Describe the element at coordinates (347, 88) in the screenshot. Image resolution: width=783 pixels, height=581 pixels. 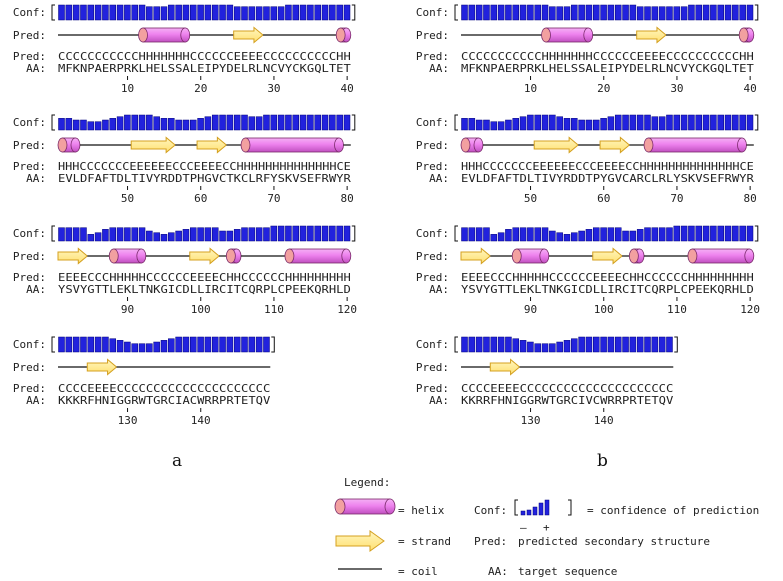
I see `tick-label: 40` at that location.